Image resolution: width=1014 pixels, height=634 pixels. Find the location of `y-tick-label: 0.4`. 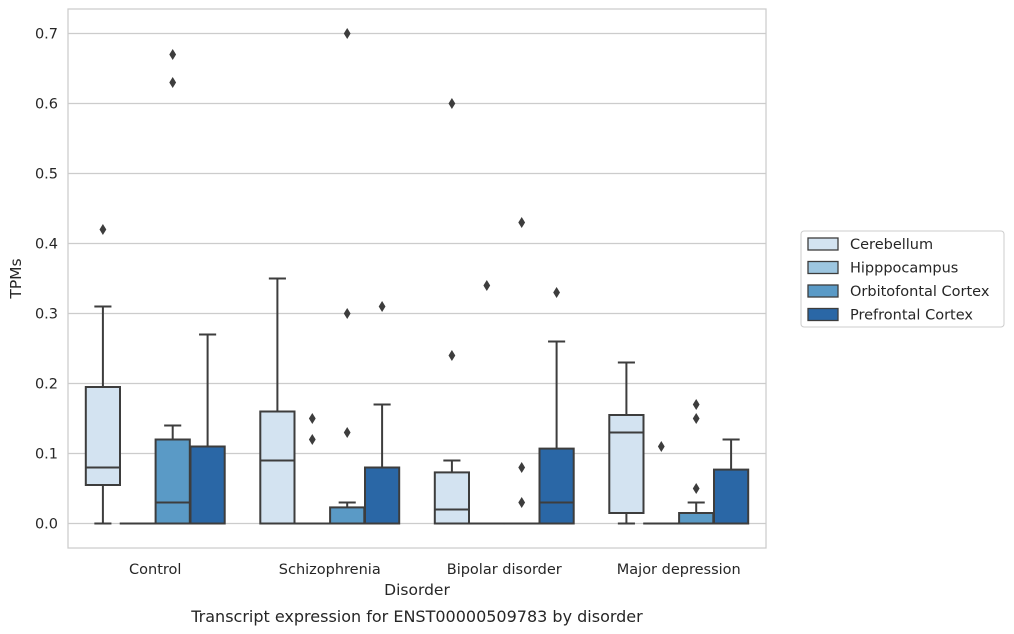

y-tick-label: 0.4 is located at coordinates (46, 245).